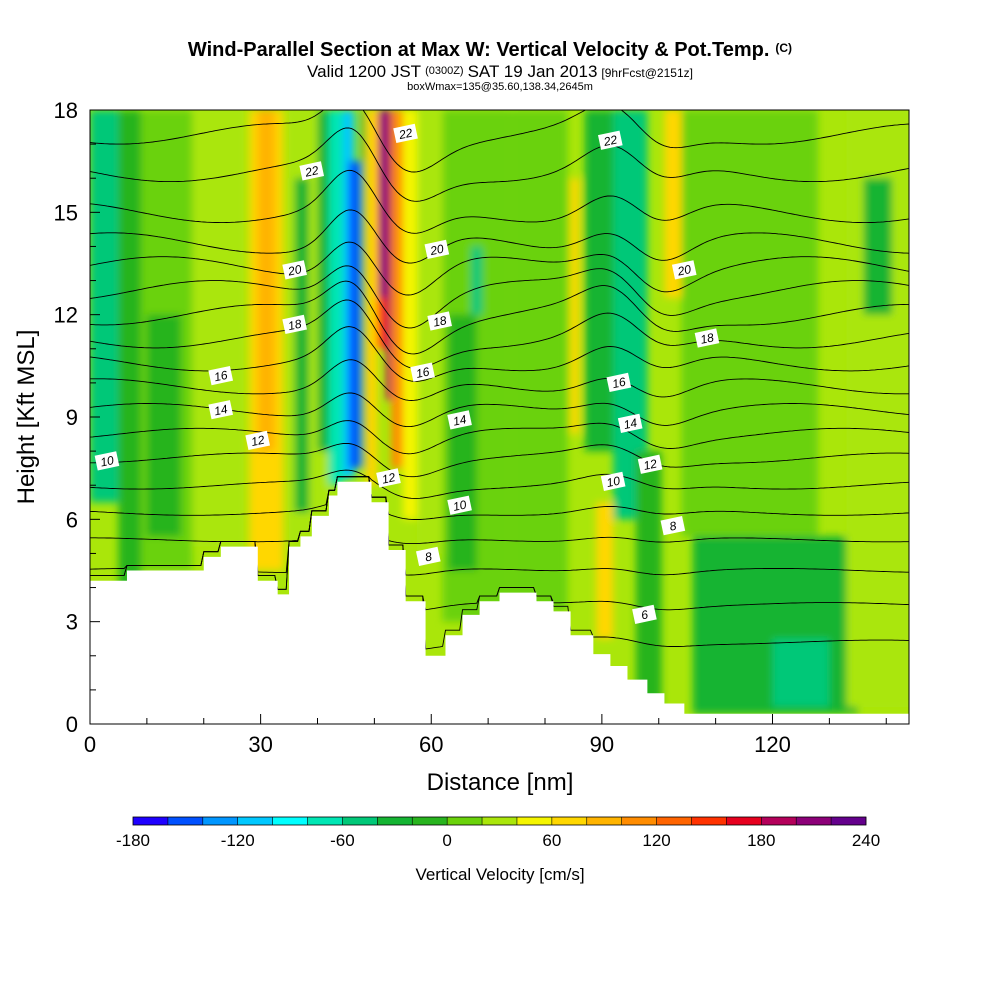 The width and height of the screenshot is (1000, 1000). What do you see at coordinates (90, 744) in the screenshot?
I see `x-tick-label: 0` at bounding box center [90, 744].